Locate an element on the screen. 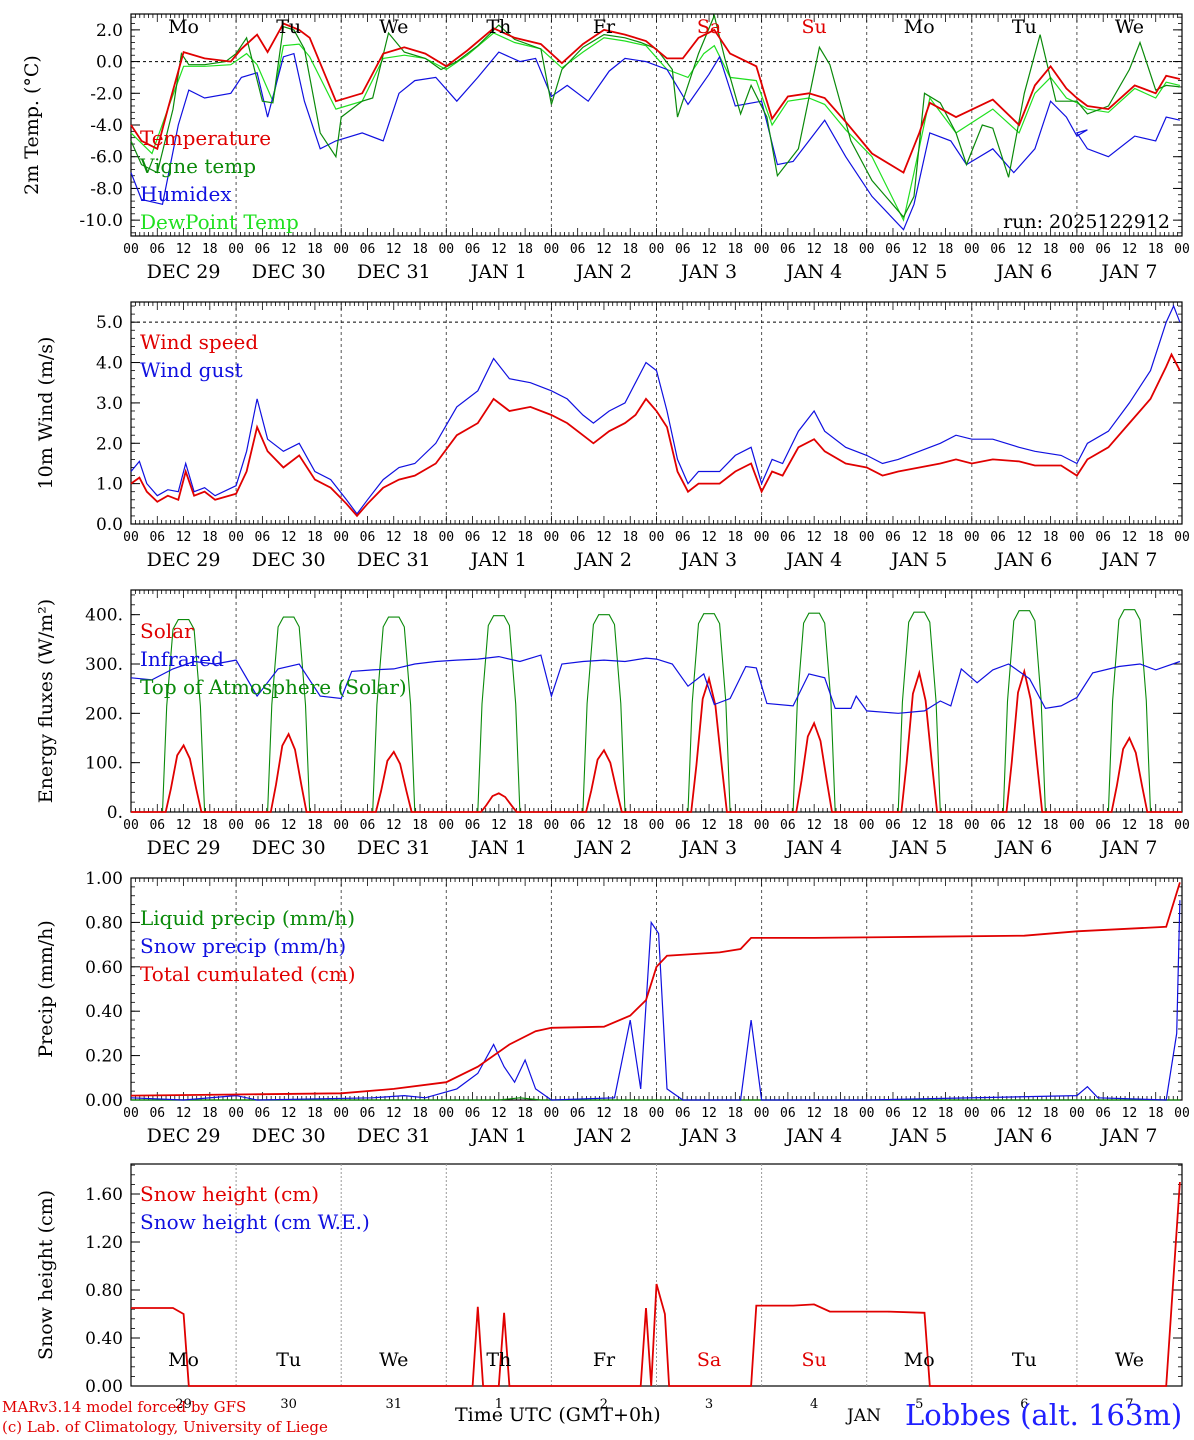 The width and height of the screenshot is (1194, 1440). date-label: DEC 30 is located at coordinates (289, 848).